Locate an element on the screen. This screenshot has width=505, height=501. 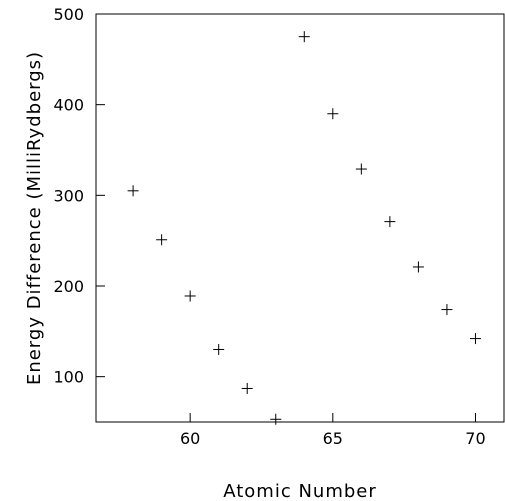
x-axis-title: Atomic Number is located at coordinates (300, 491).